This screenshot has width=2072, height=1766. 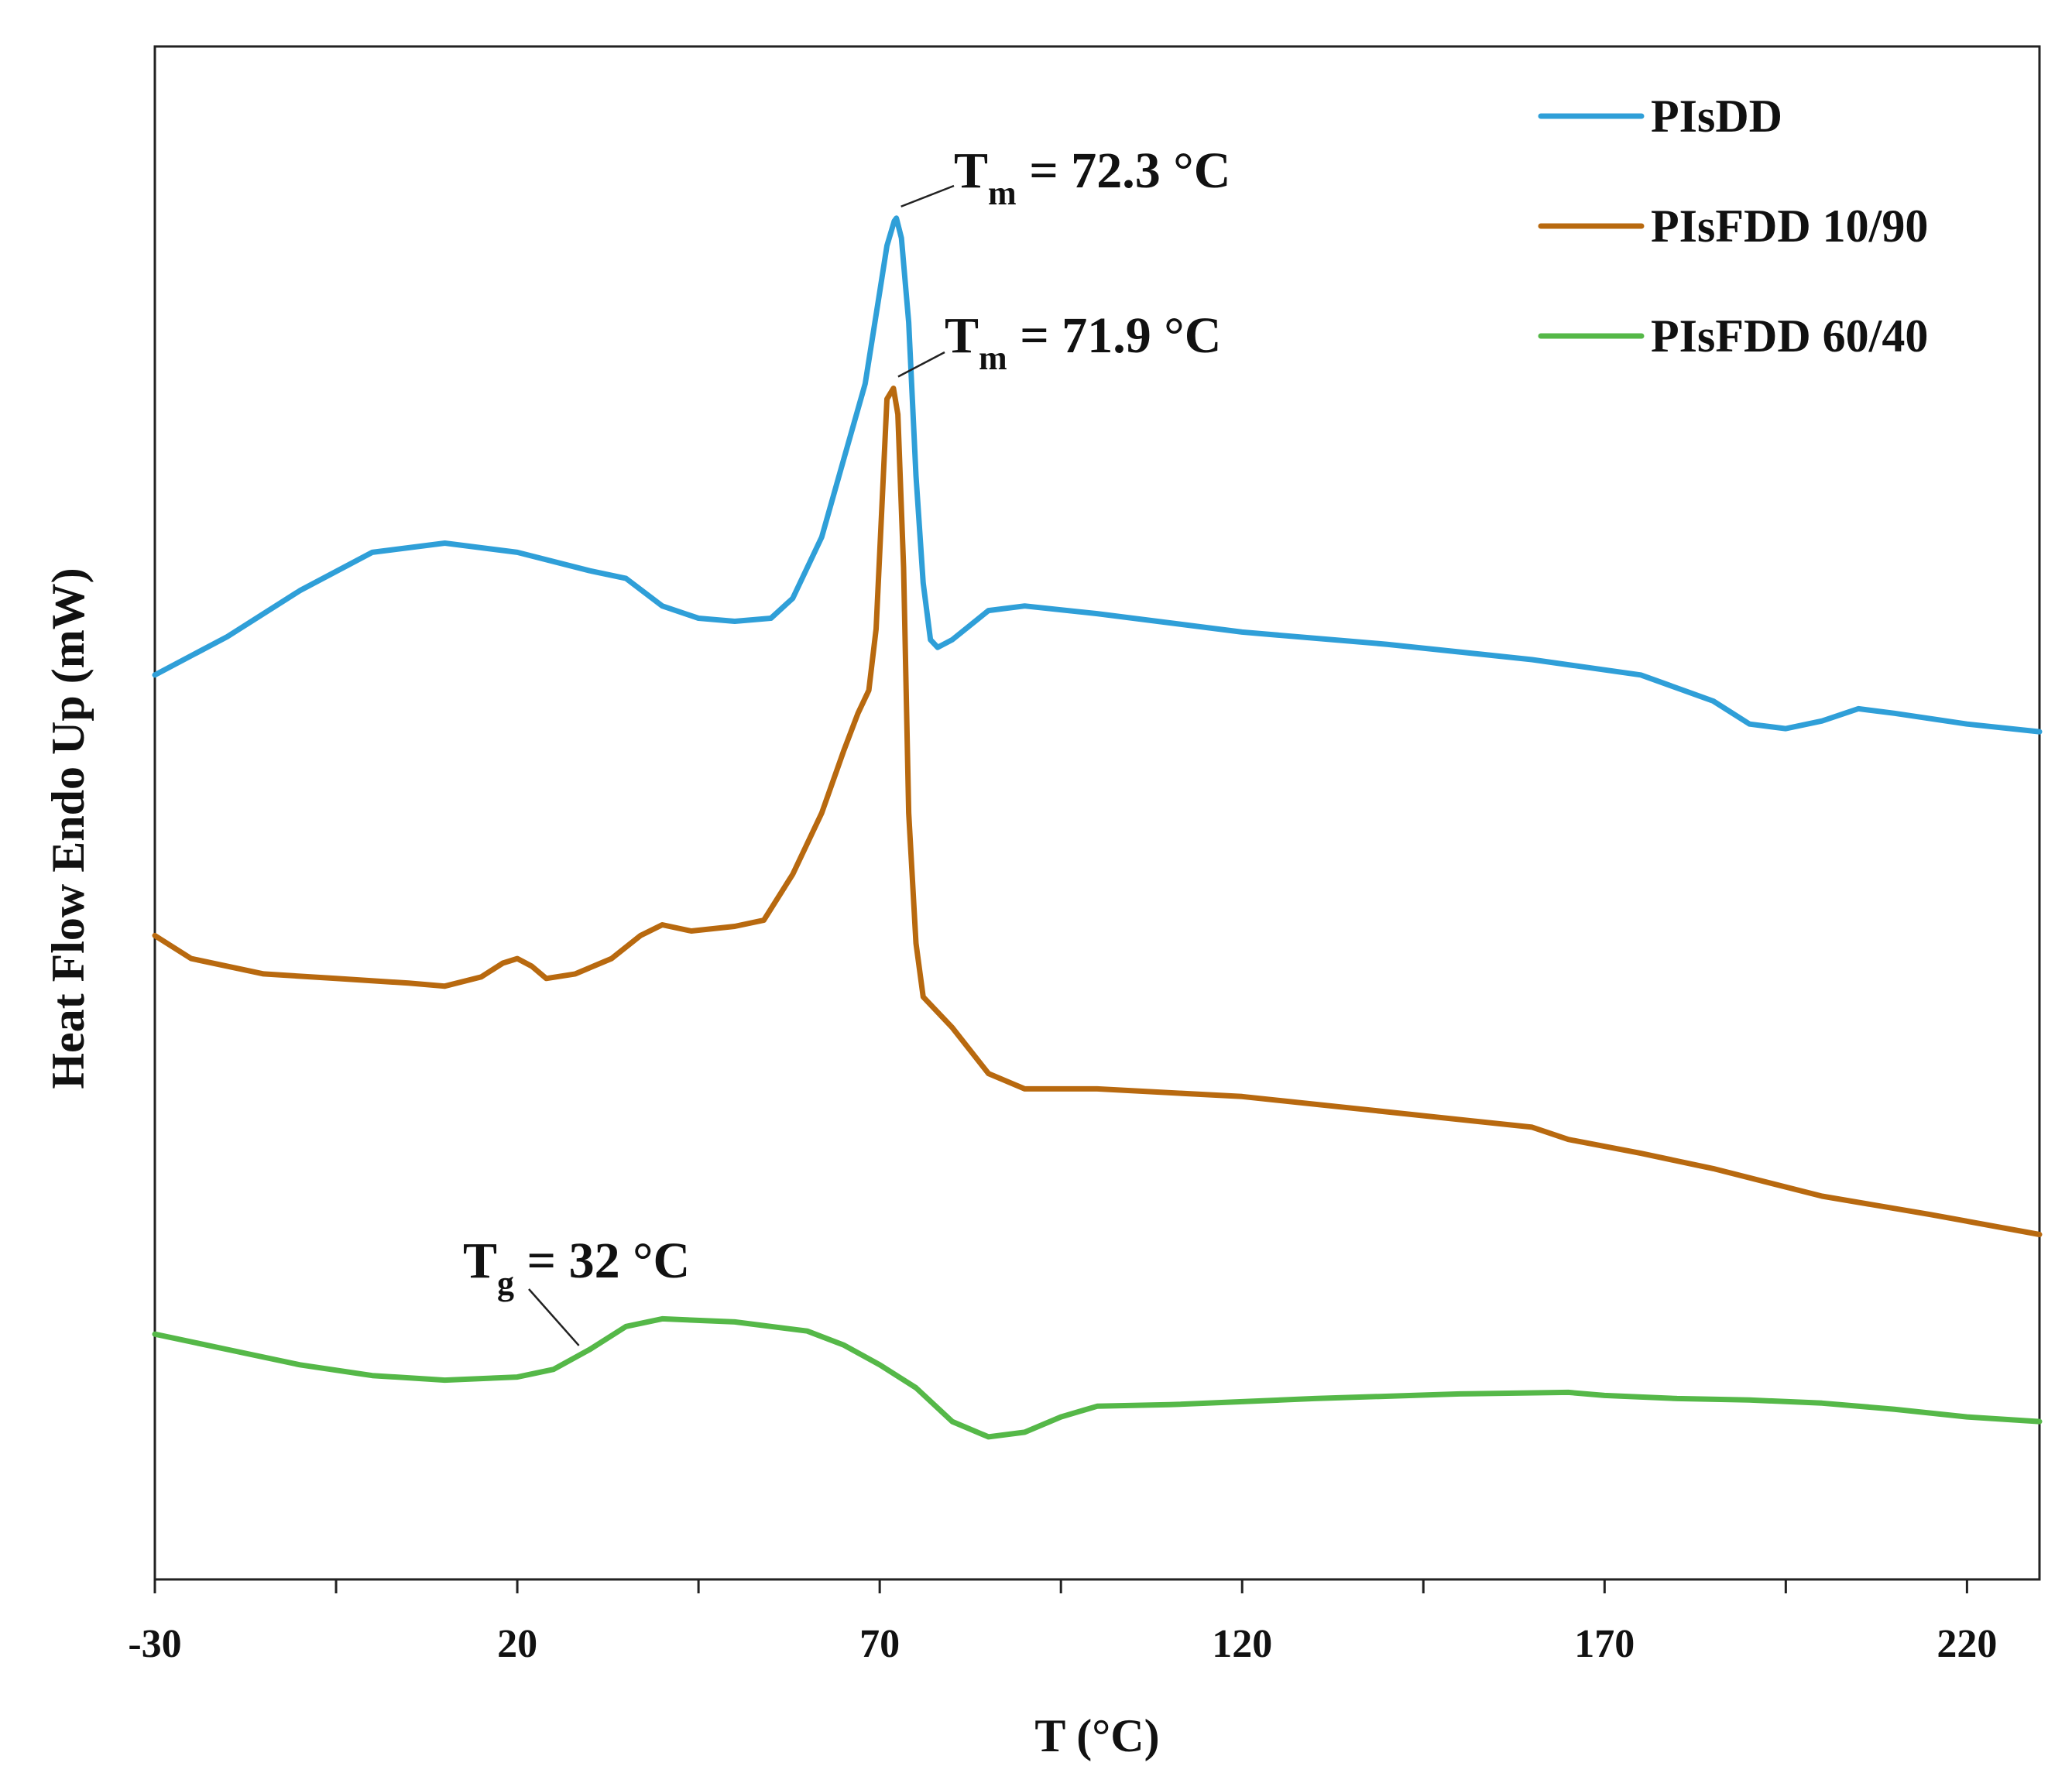 I want to click on annotation-value: = 71.9 °C, so click(x=1114, y=336).